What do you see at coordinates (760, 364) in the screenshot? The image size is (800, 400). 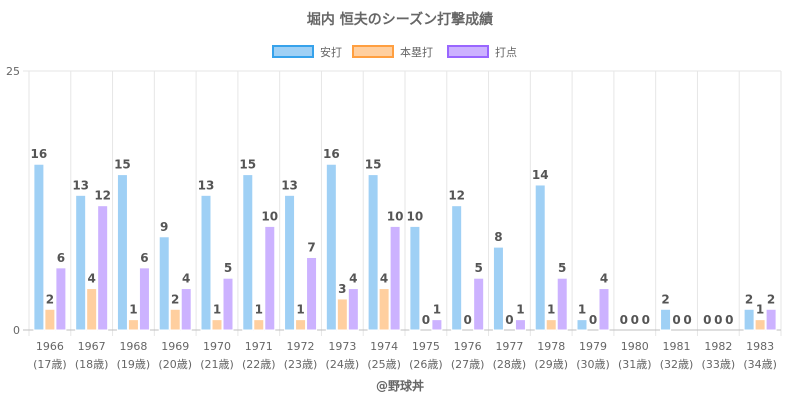 I see `x-tick-sublabel: (34歳)` at bounding box center [760, 364].